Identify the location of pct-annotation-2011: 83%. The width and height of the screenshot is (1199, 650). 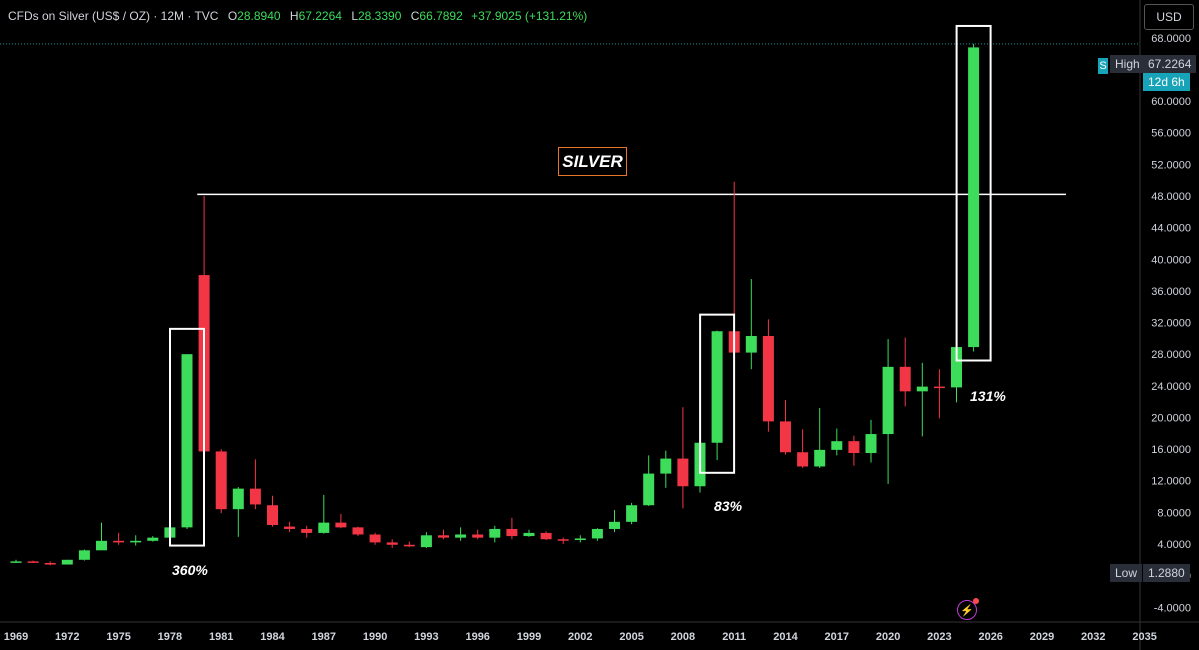
(728, 506).